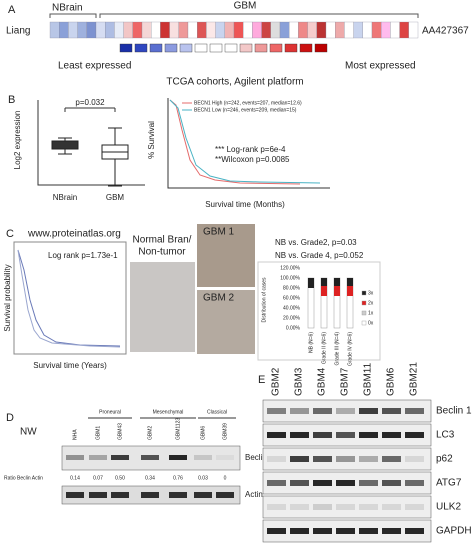  I want to click on ratio-value: 0.34, so click(150, 478).